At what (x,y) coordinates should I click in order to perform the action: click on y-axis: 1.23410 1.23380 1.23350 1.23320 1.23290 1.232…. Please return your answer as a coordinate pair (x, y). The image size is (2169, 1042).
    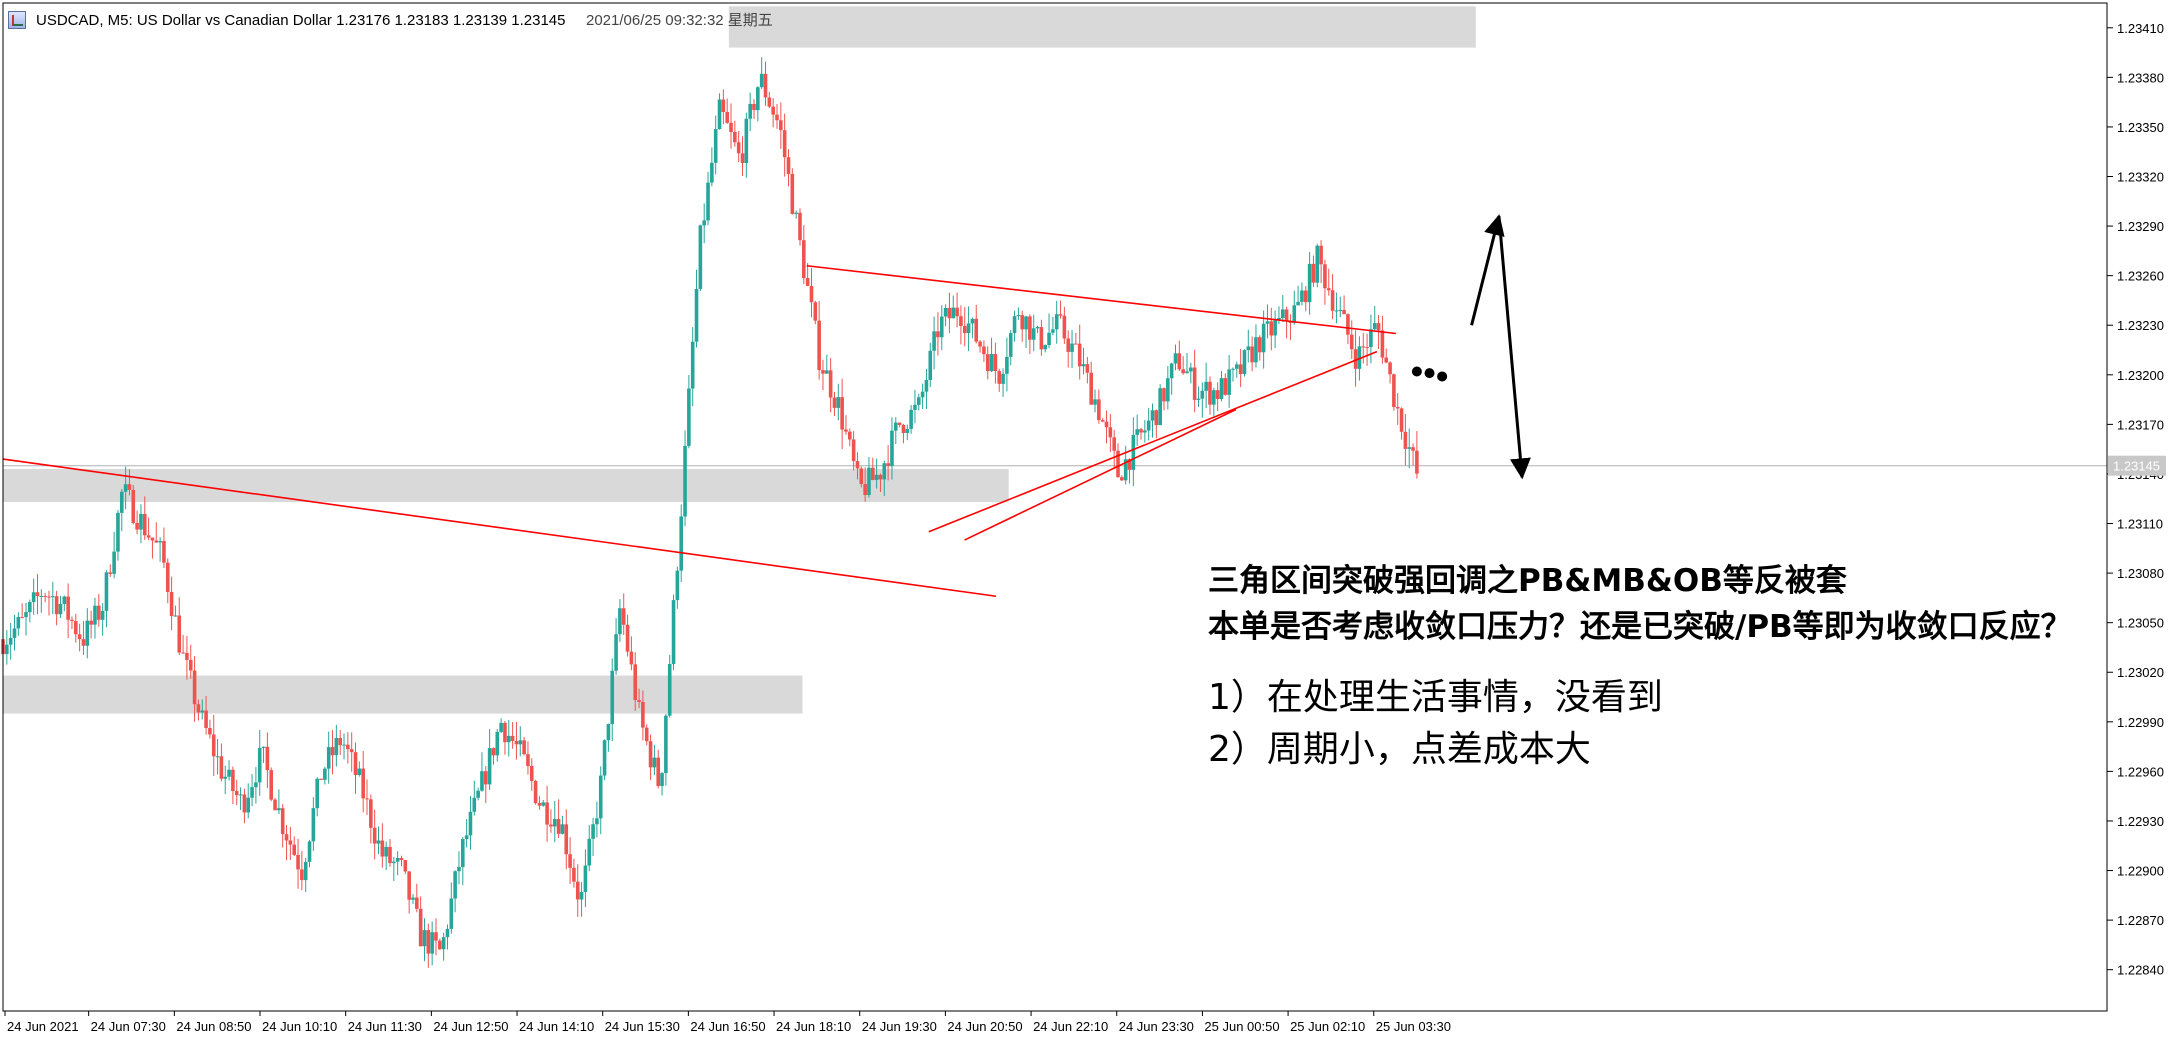
    Looking at the image, I should click on (2136, 499).